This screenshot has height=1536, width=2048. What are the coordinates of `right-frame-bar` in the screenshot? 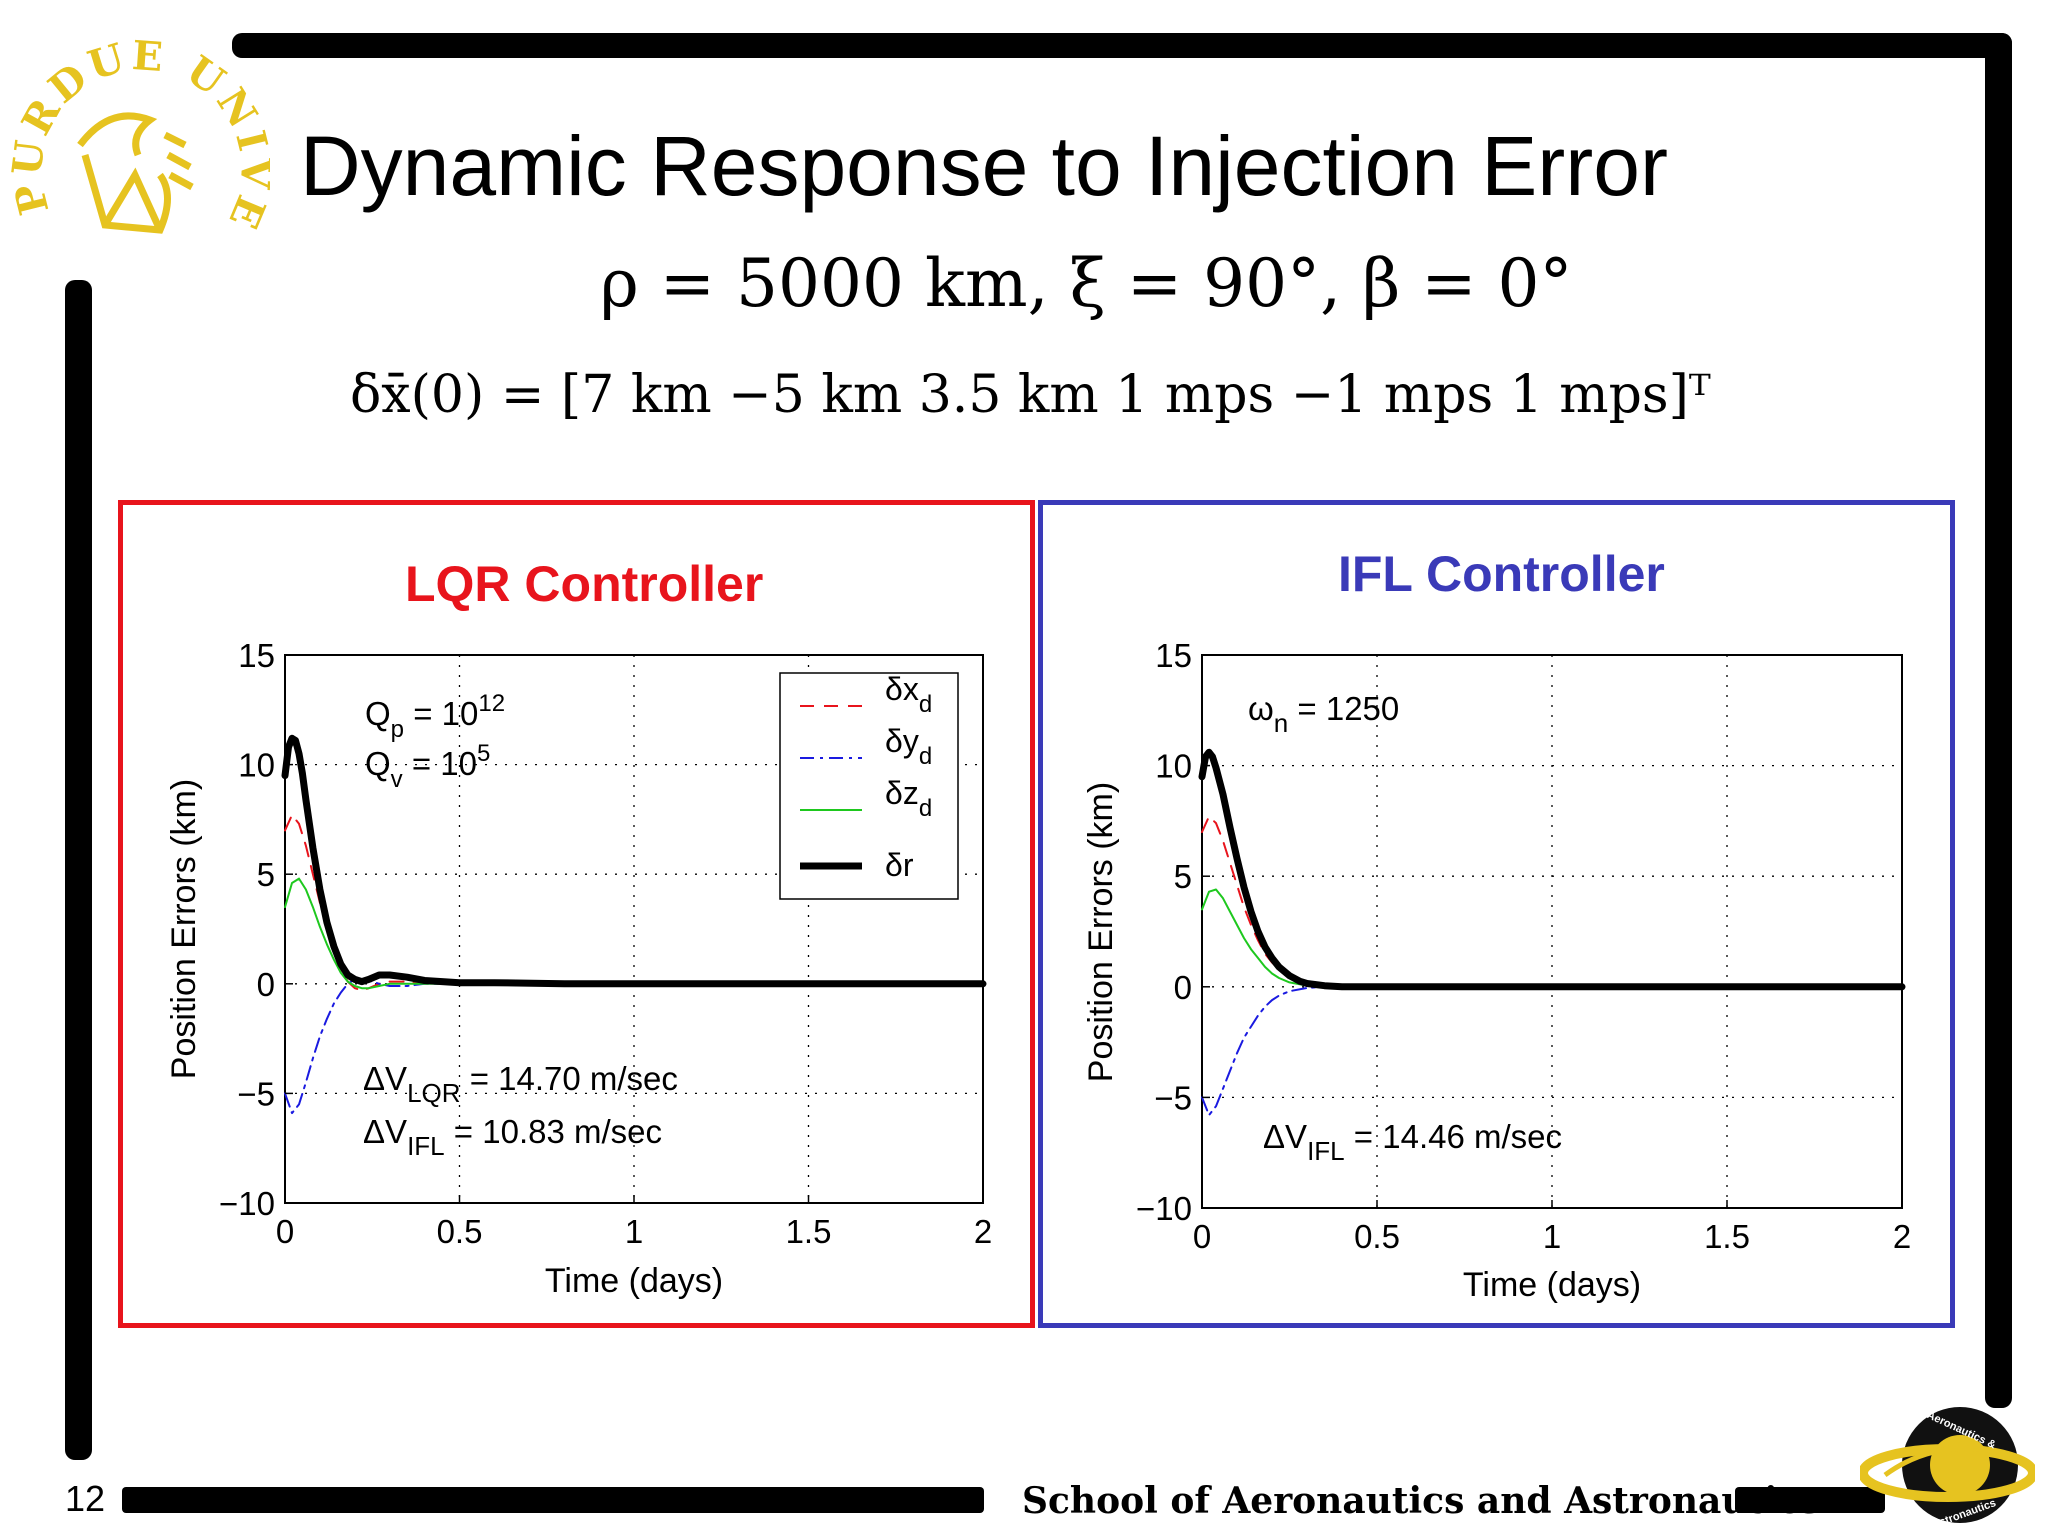 It's located at (1998, 720).